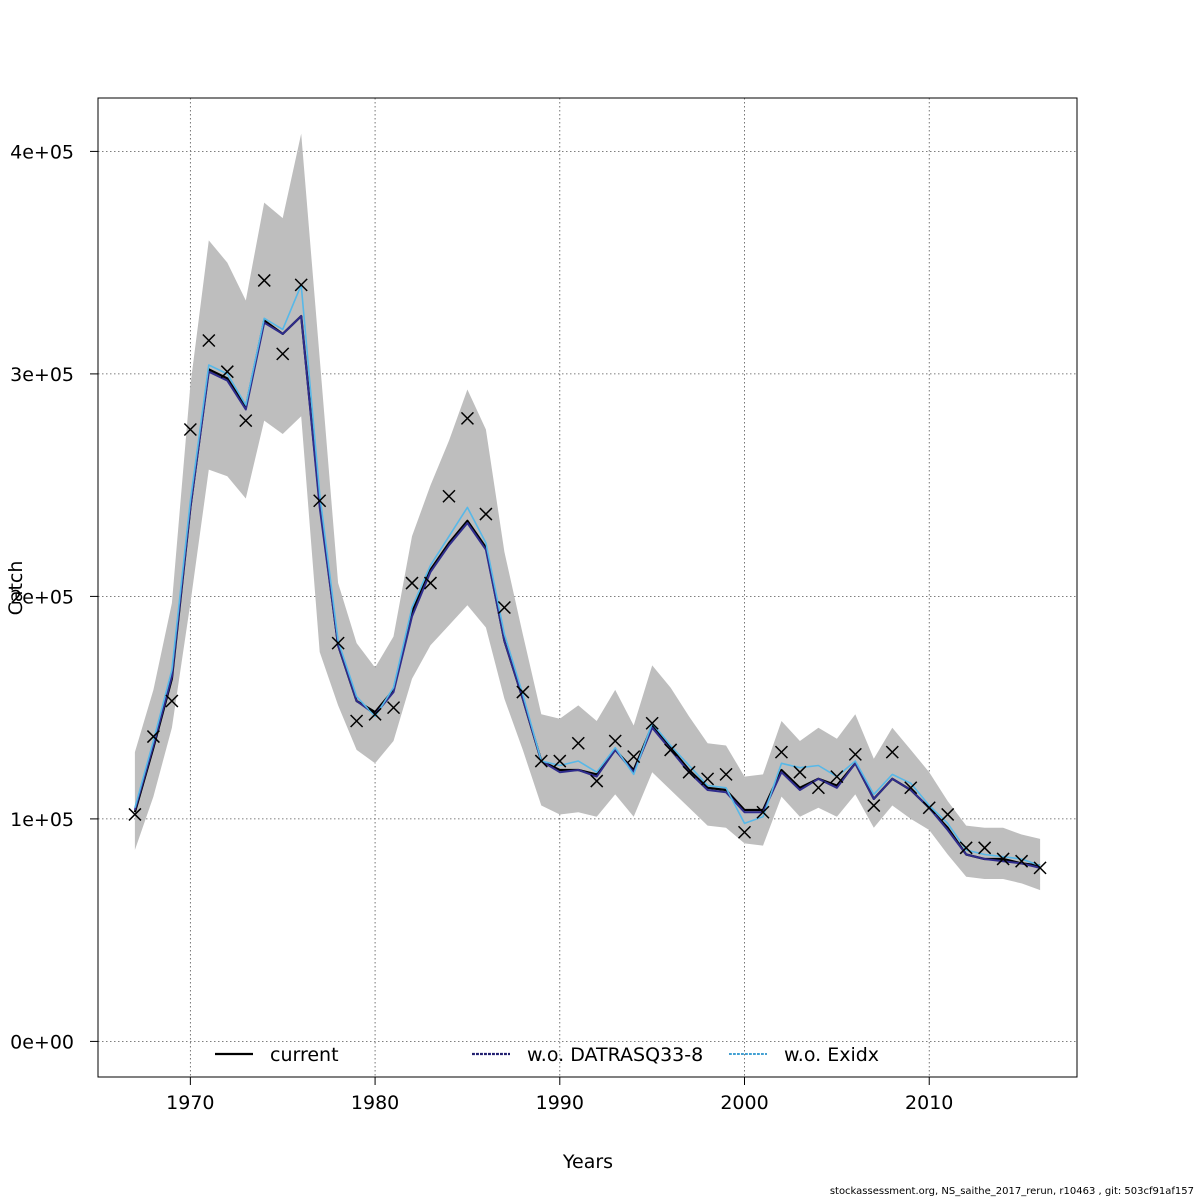  Describe the element at coordinates (42, 820) in the screenshot. I see `y-tick-label: 1e+05` at that location.